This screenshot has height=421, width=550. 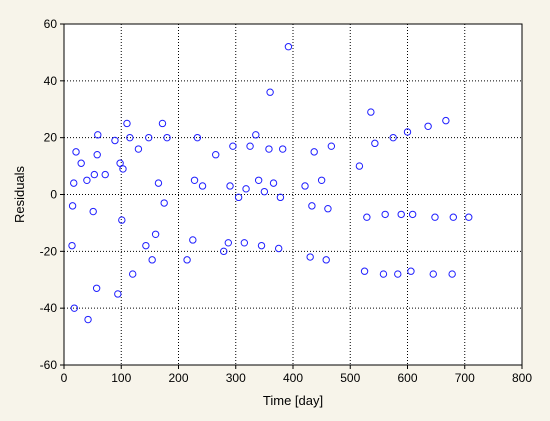 I want to click on y-tick-label: -60, so click(x=49, y=365).